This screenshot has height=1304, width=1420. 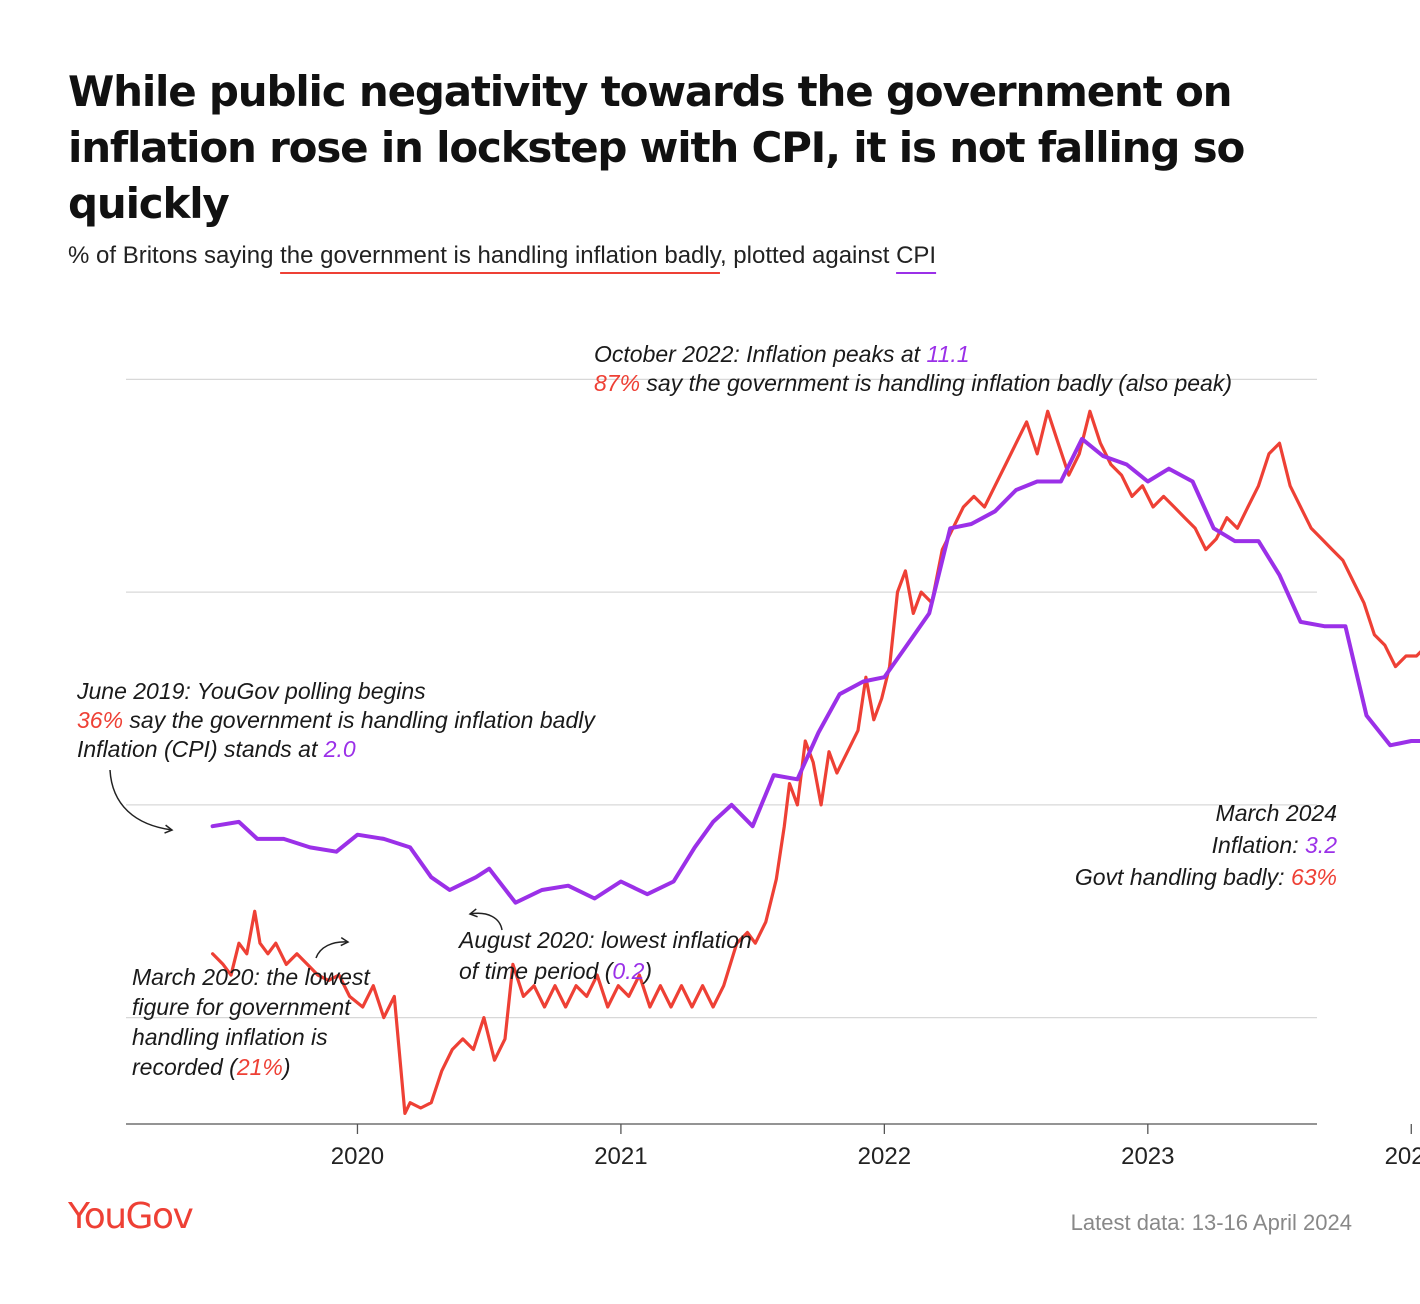 I want to click on annotation-cpi-value: 11.1, so click(x=948, y=354).